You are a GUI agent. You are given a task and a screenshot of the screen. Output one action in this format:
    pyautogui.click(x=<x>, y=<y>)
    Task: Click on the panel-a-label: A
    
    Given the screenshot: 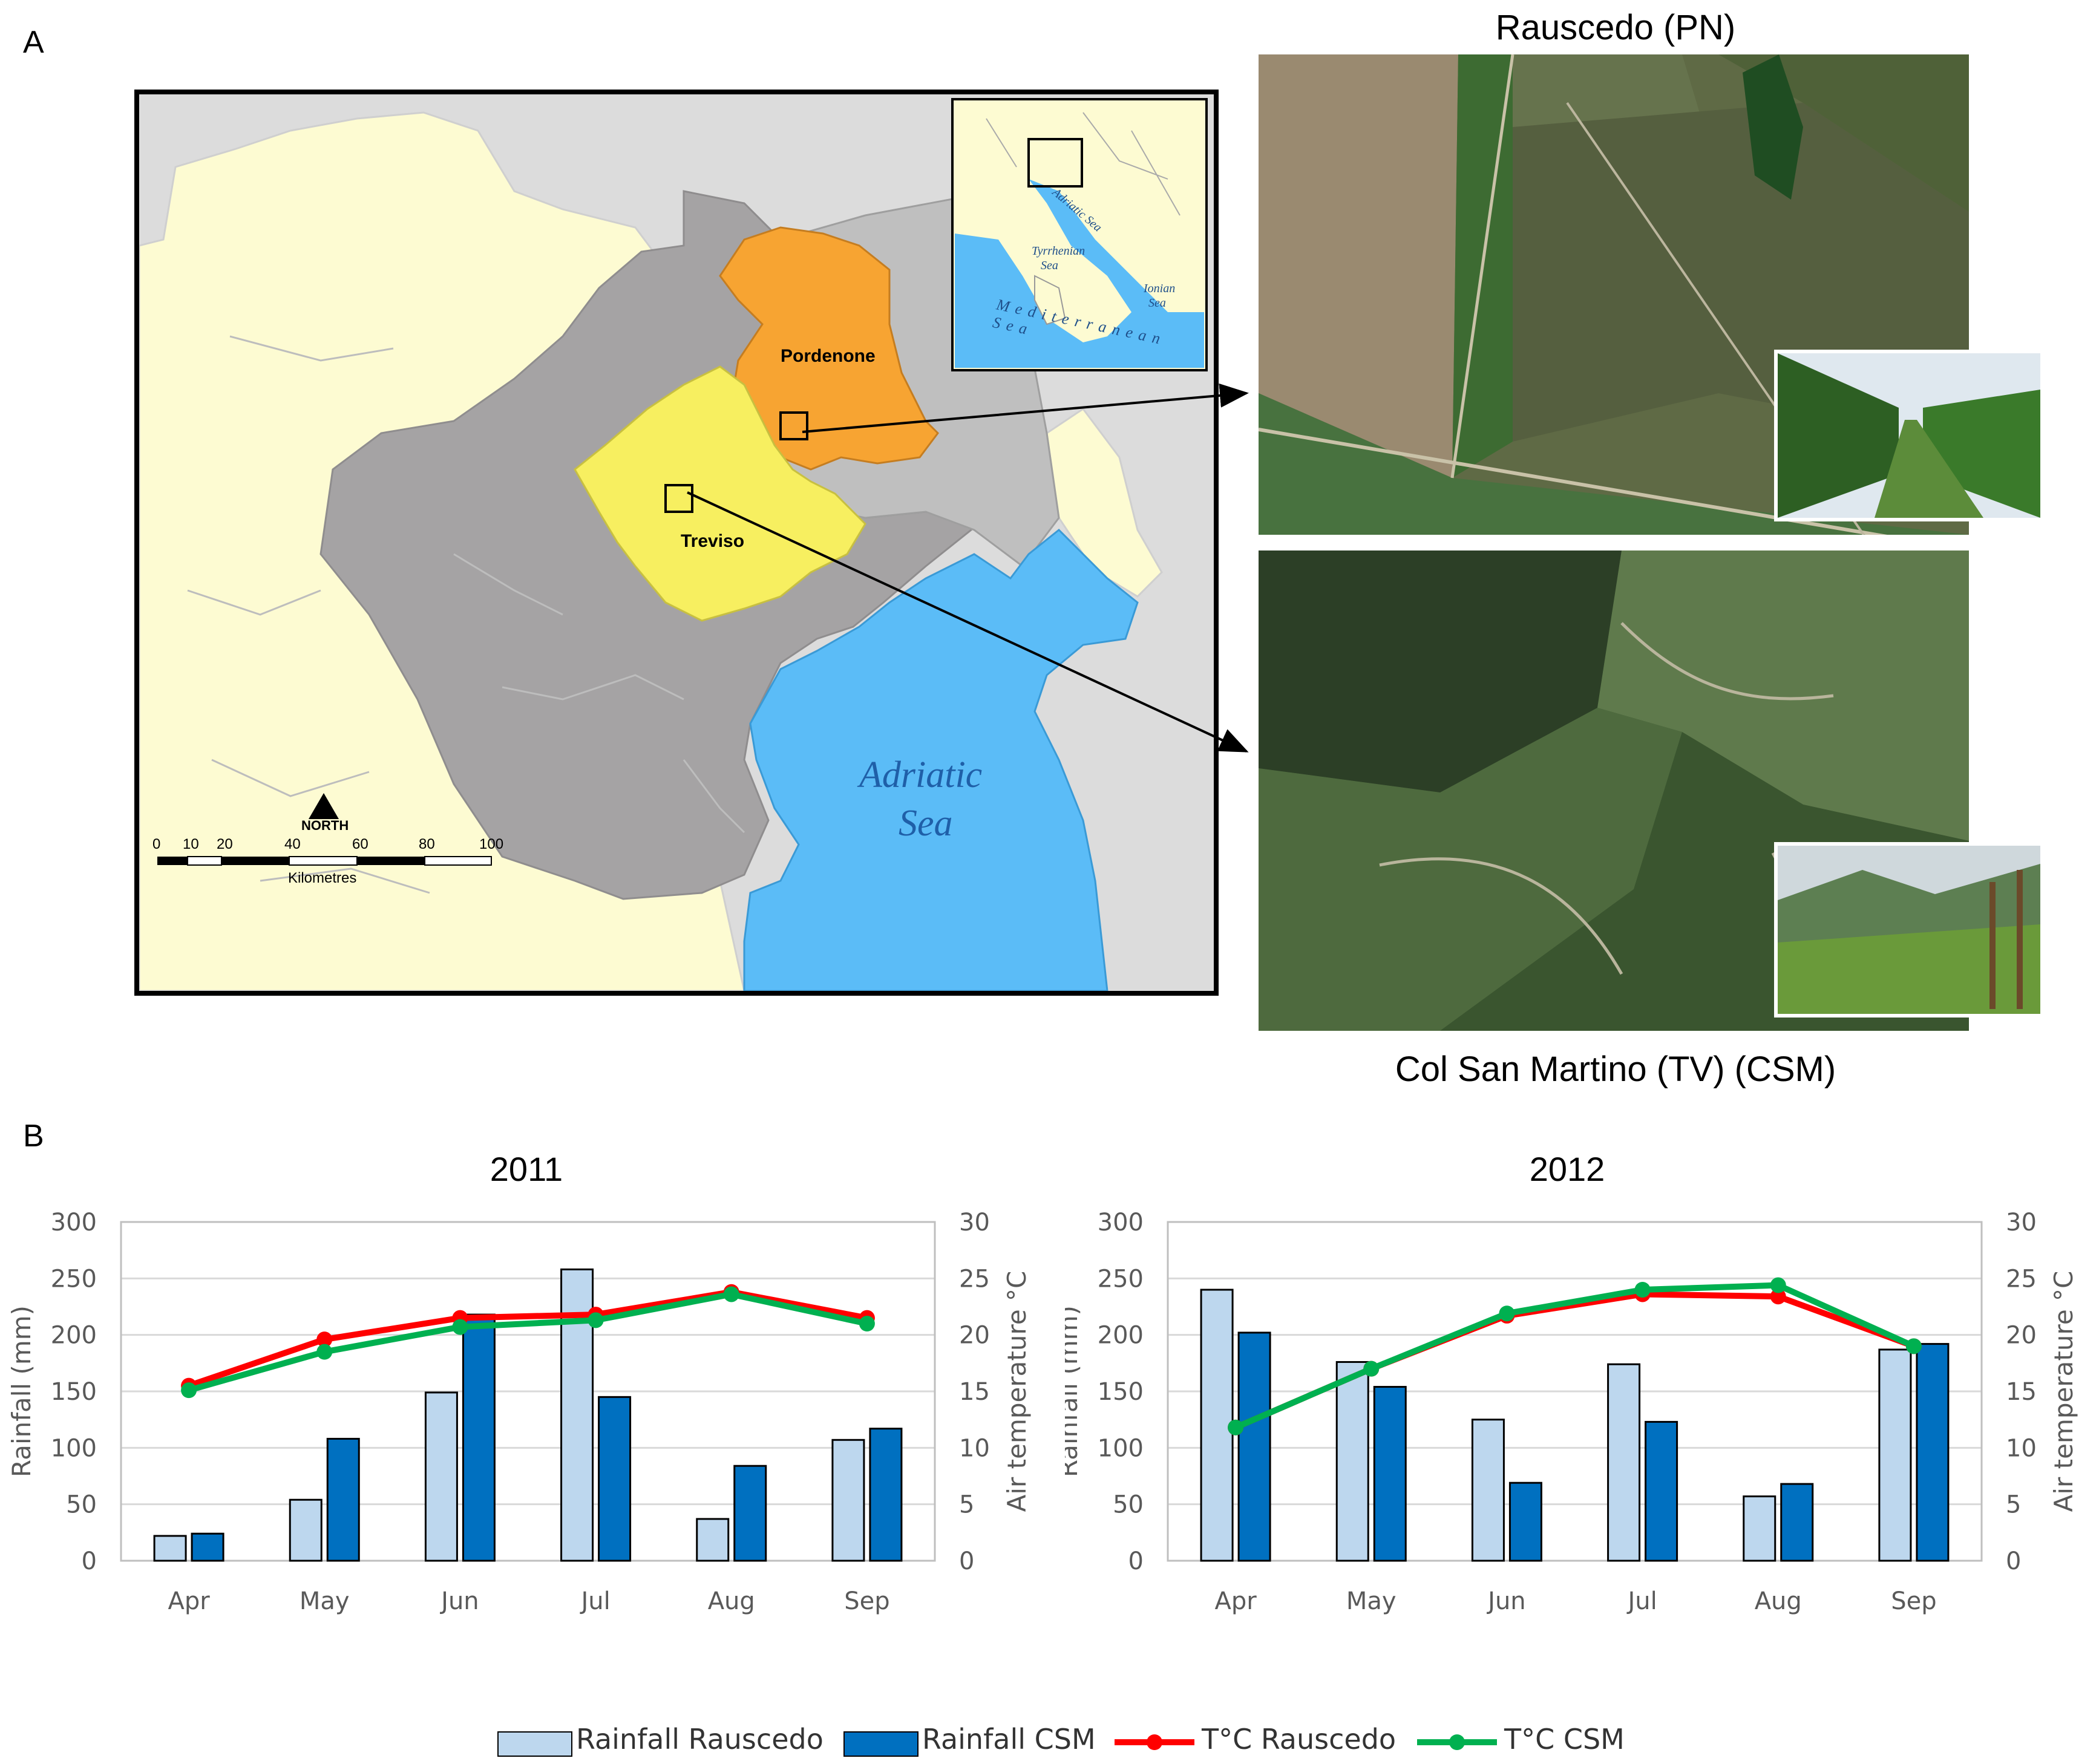 What is the action you would take?
    pyautogui.click(x=33, y=42)
    